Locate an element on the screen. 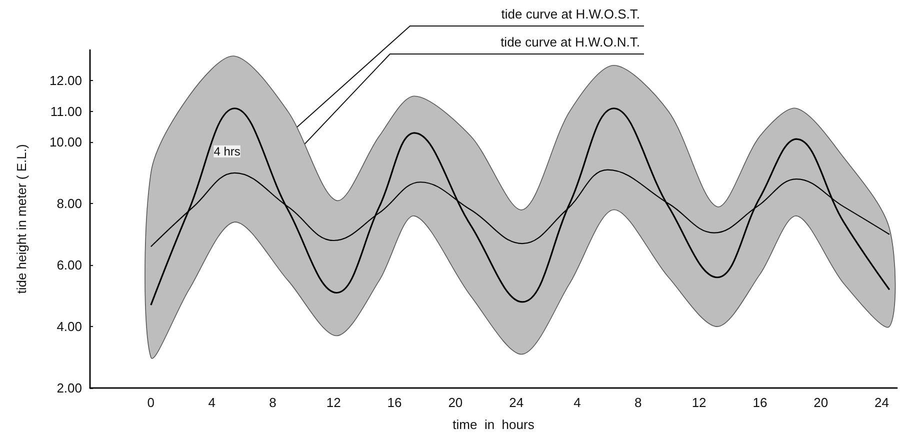 The image size is (911, 438). y-tick-label: 11.00 is located at coordinates (66, 111).